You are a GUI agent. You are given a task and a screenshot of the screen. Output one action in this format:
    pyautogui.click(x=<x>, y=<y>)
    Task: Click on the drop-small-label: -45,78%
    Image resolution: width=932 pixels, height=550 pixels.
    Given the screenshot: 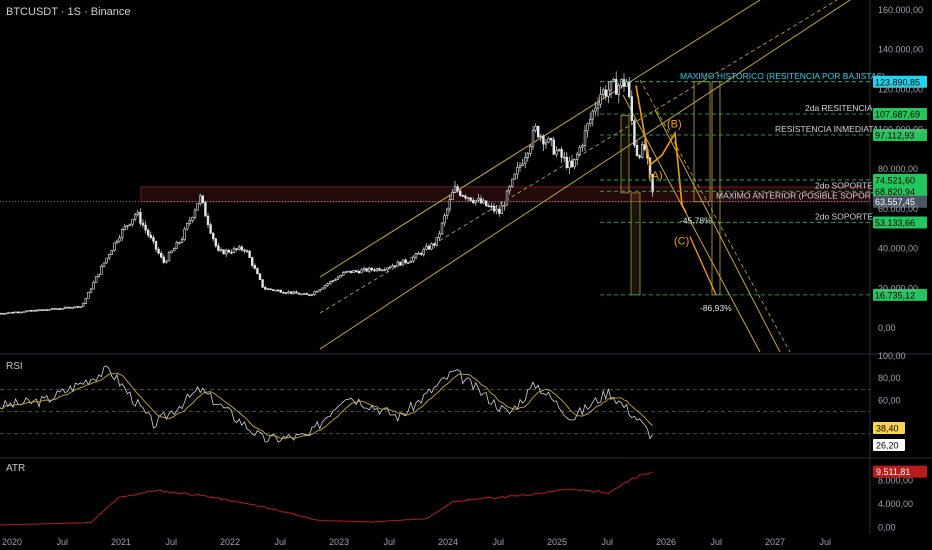 What is the action you would take?
    pyautogui.click(x=696, y=221)
    